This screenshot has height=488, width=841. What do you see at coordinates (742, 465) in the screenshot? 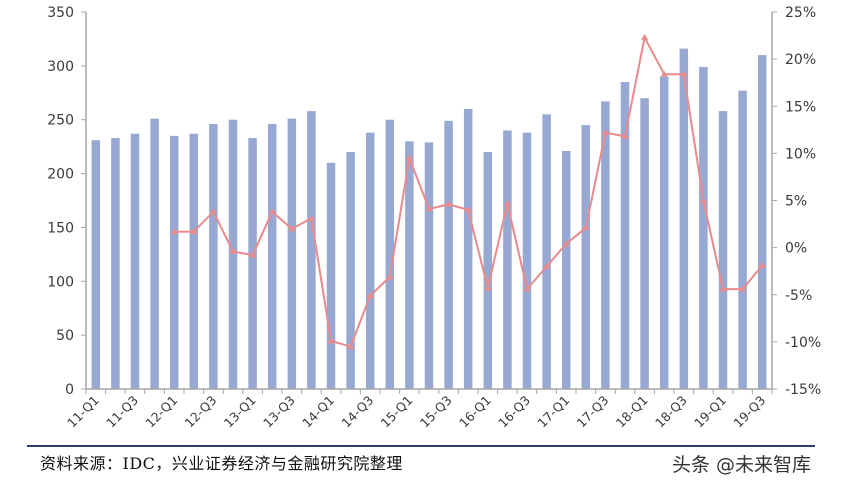
I see `watermark: 头条 @未来智库` at bounding box center [742, 465].